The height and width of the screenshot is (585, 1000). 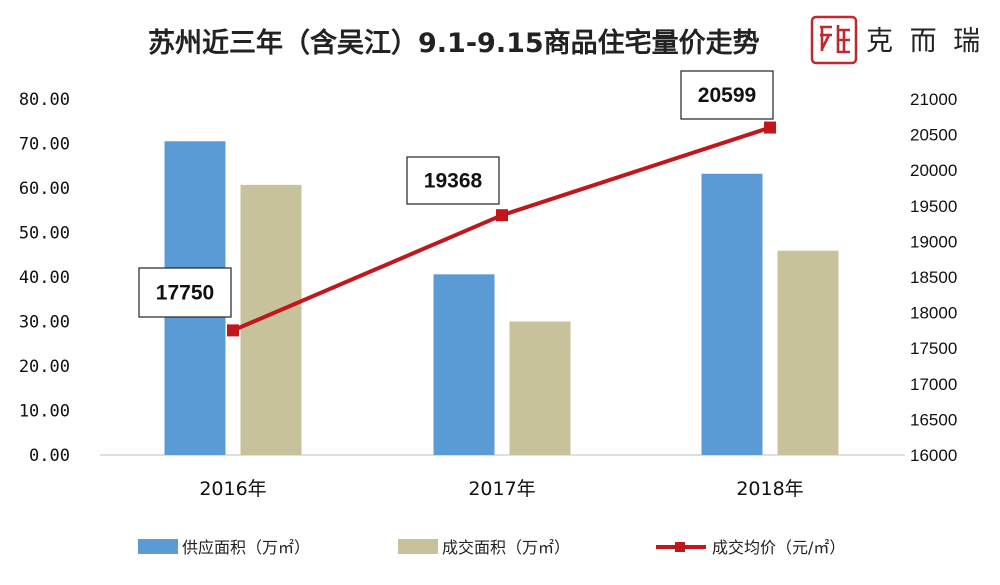 What do you see at coordinates (454, 43) in the screenshot?
I see `chart-title: 苏州近三年（含吴江）9.1-9.15商品住宅量价走势` at bounding box center [454, 43].